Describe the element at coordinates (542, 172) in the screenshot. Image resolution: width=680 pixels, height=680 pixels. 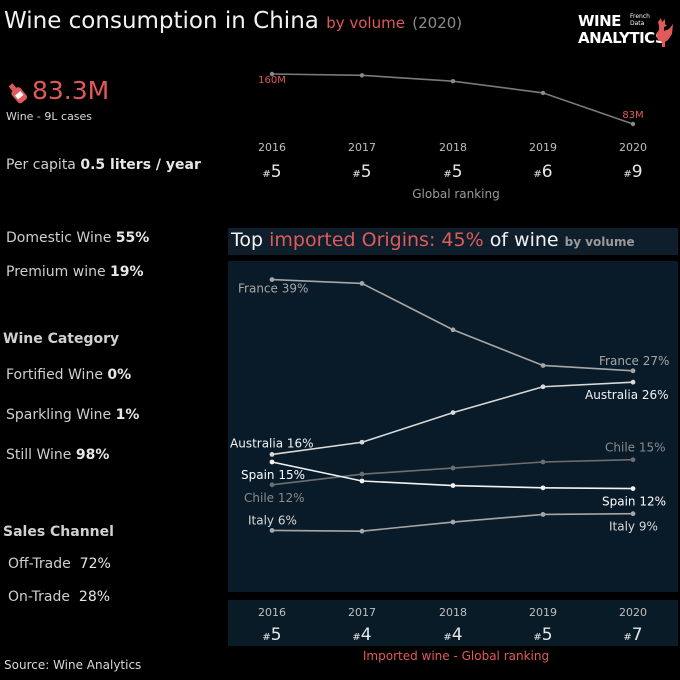
I see `global-rank-value: #6` at that location.